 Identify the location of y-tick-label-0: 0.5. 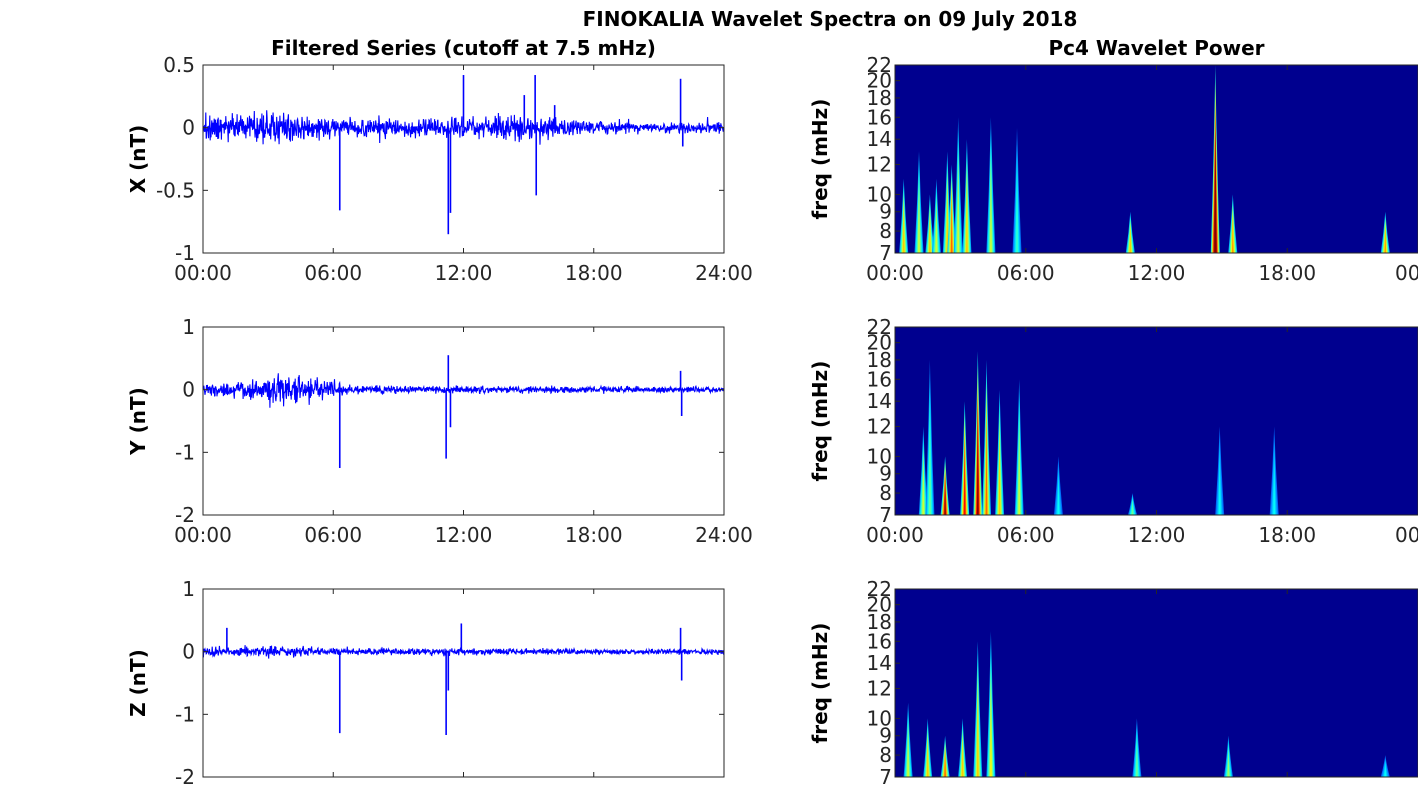
(179, 65).